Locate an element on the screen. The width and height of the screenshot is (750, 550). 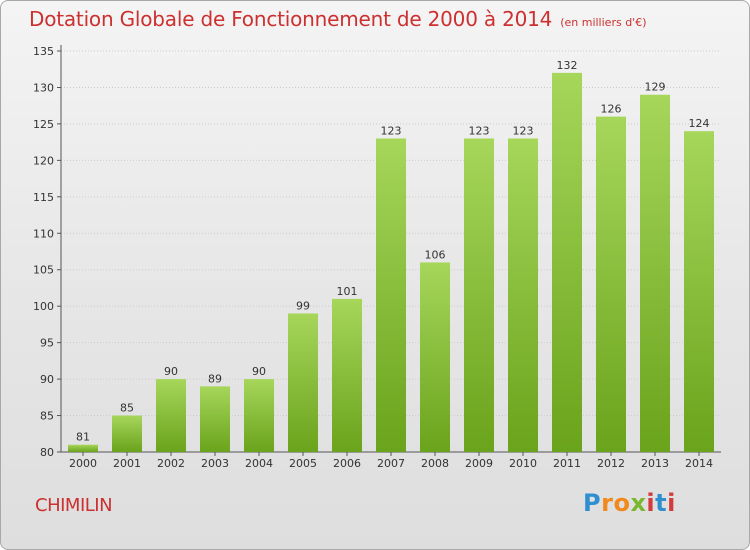
x-tick-label: 2009 is located at coordinates (479, 463).